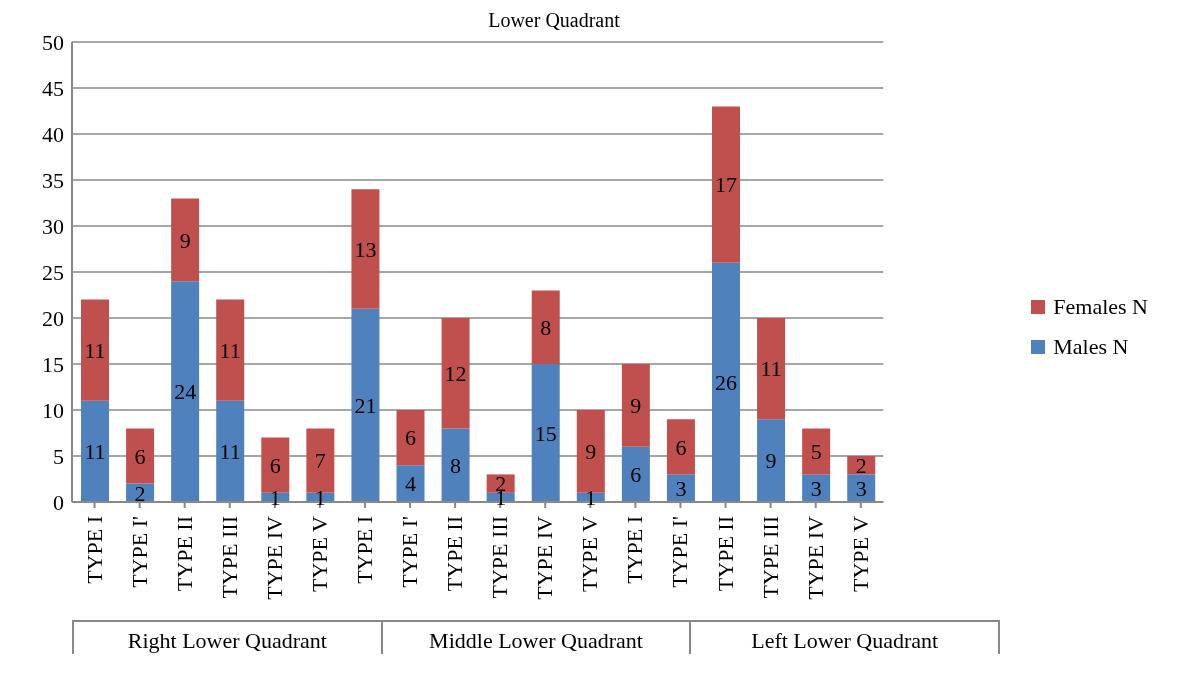 Image resolution: width=1189 pixels, height=679 pixels. I want to click on data-label: 7, so click(320, 461).